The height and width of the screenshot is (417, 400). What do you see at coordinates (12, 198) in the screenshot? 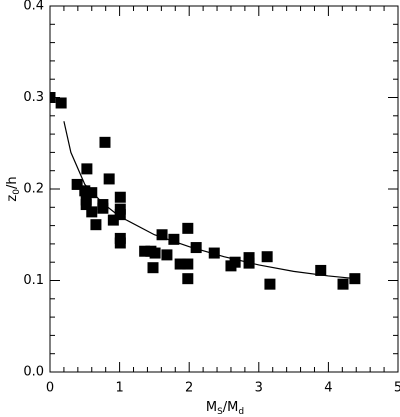
I see `y-label-part: z` at bounding box center [12, 198].